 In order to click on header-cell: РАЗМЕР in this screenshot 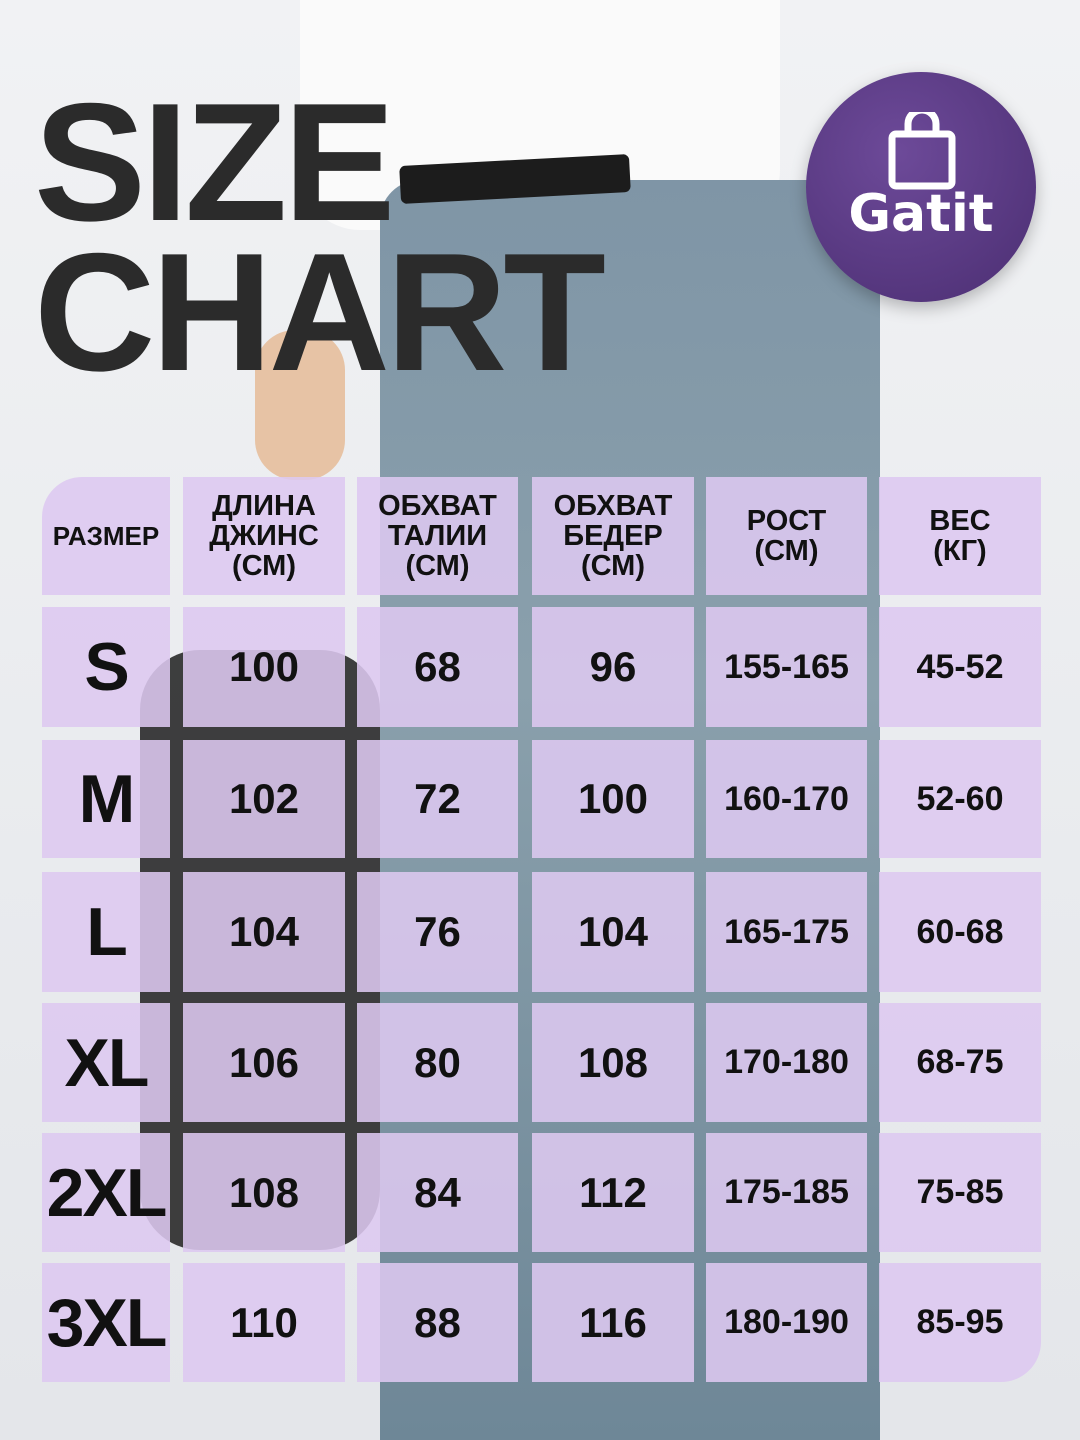, I will do `click(106, 536)`.